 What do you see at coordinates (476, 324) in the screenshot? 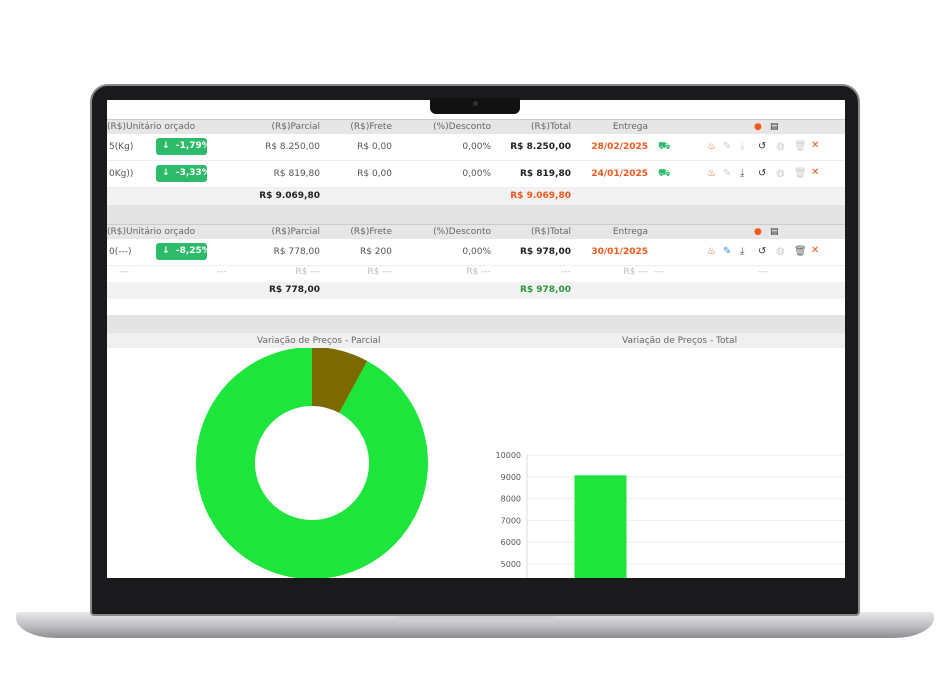
I see `separator` at bounding box center [476, 324].